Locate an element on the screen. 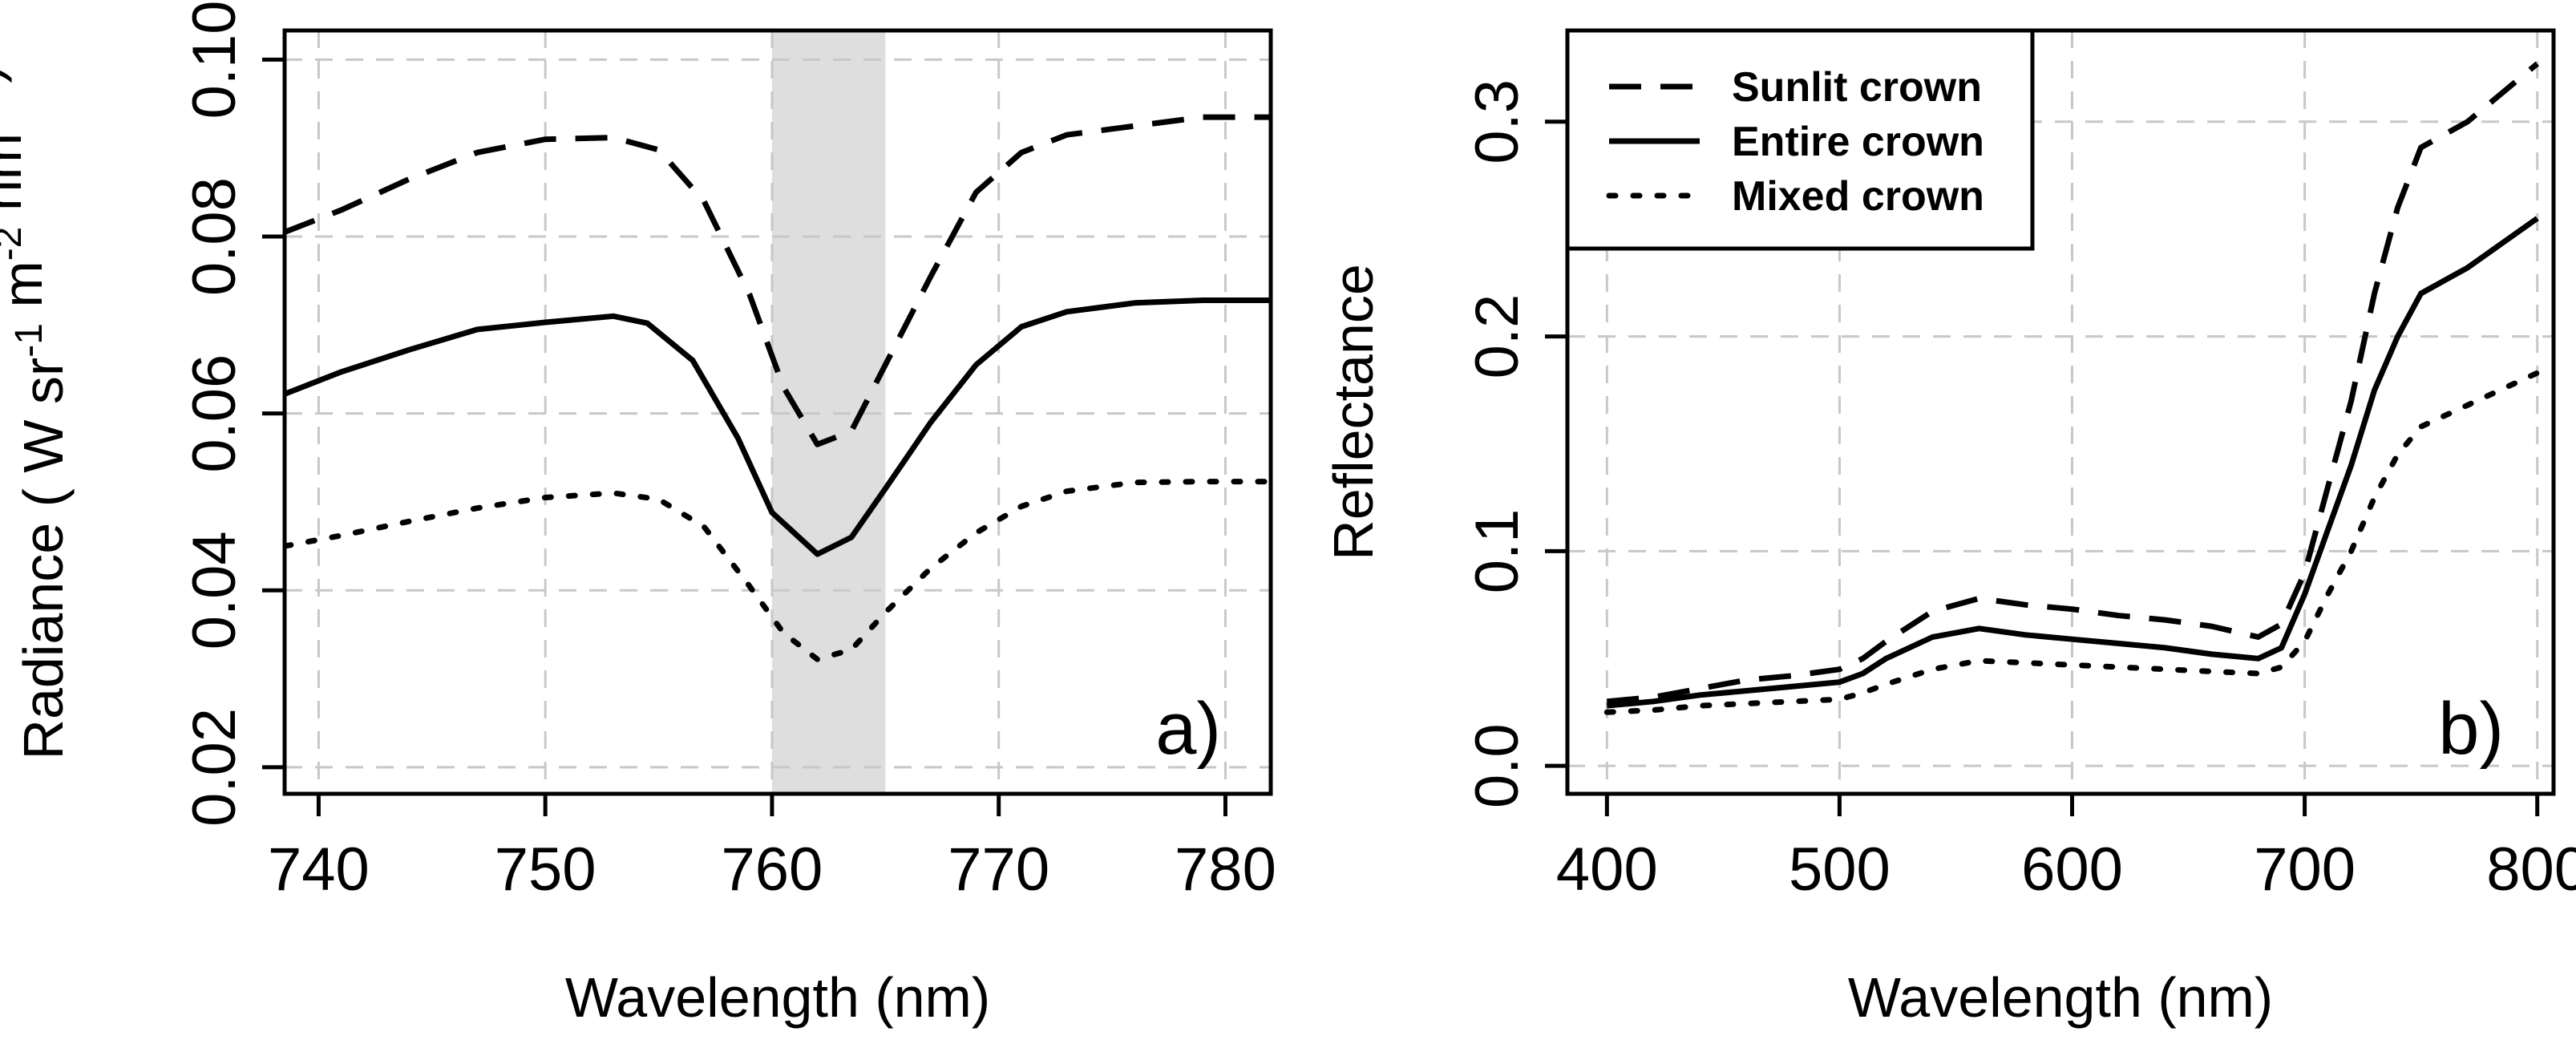  panel-label: a) is located at coordinates (1188, 729).